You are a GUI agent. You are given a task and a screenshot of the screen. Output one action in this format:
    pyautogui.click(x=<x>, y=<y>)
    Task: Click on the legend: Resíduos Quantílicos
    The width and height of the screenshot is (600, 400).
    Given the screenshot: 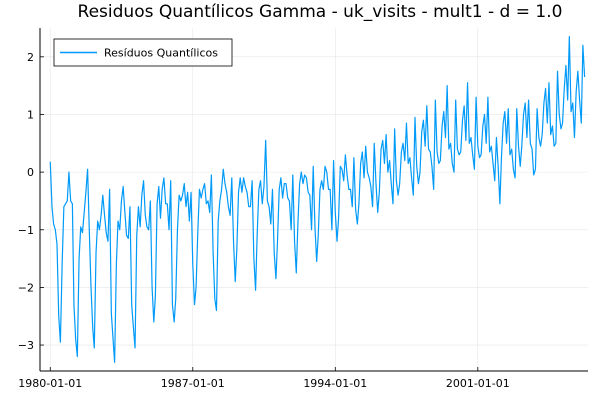 What is the action you would take?
    pyautogui.click(x=143, y=52)
    